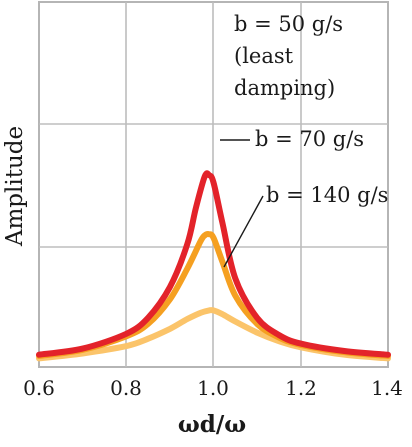 The width and height of the screenshot is (412, 447). What do you see at coordinates (284, 88) in the screenshot?
I see `annotation-b50-line3: damping)` at bounding box center [284, 88].